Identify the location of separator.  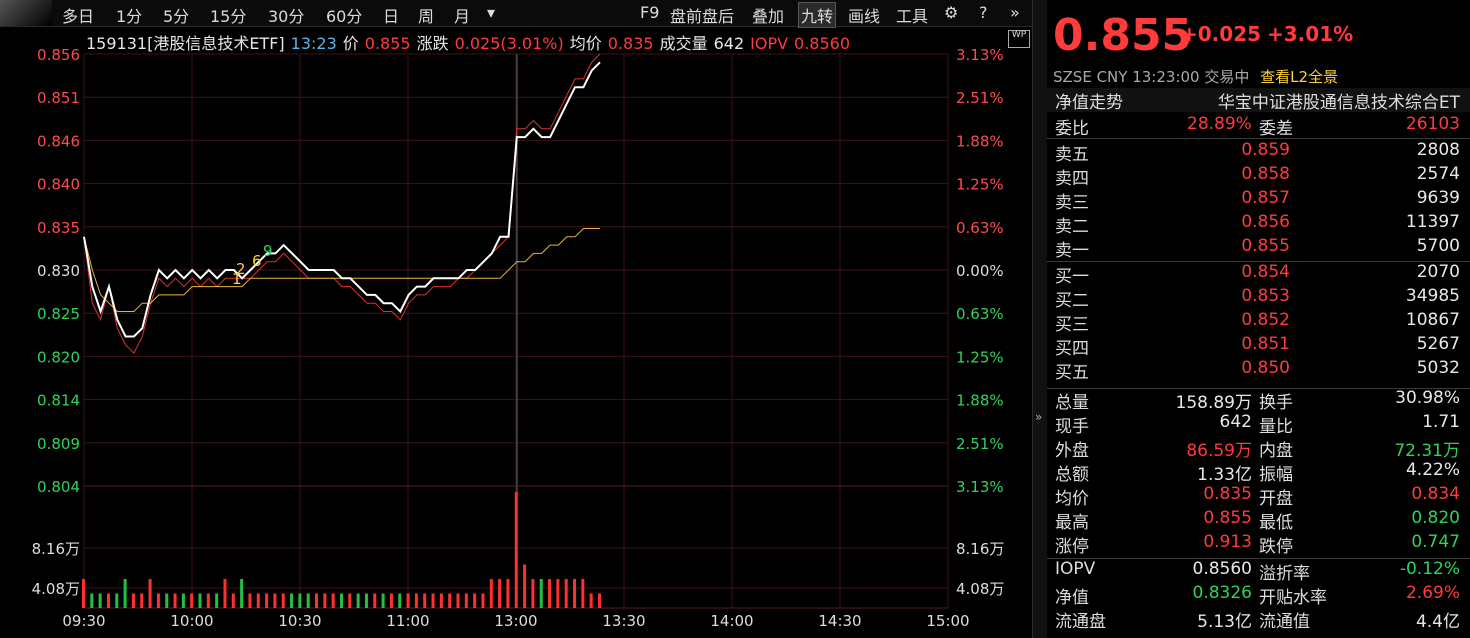
(1258, 558).